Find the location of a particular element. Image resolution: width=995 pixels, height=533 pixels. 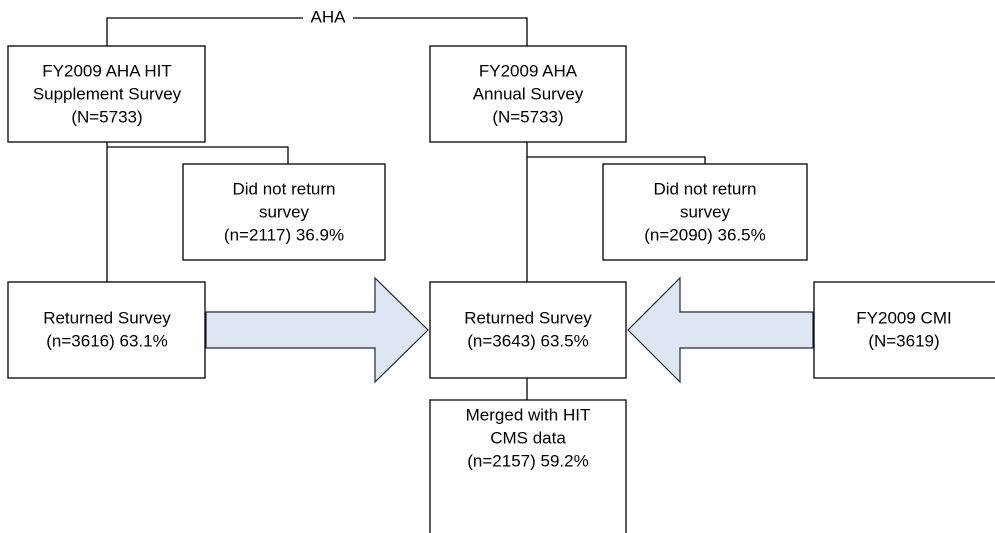

connector-label: AHA is located at coordinates (329, 16).